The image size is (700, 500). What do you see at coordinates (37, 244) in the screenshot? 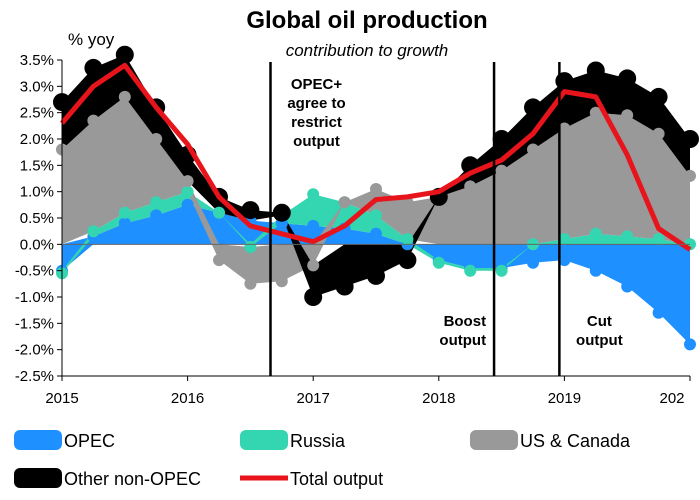
I see `y-tick-label: 0.0%` at bounding box center [37, 244].